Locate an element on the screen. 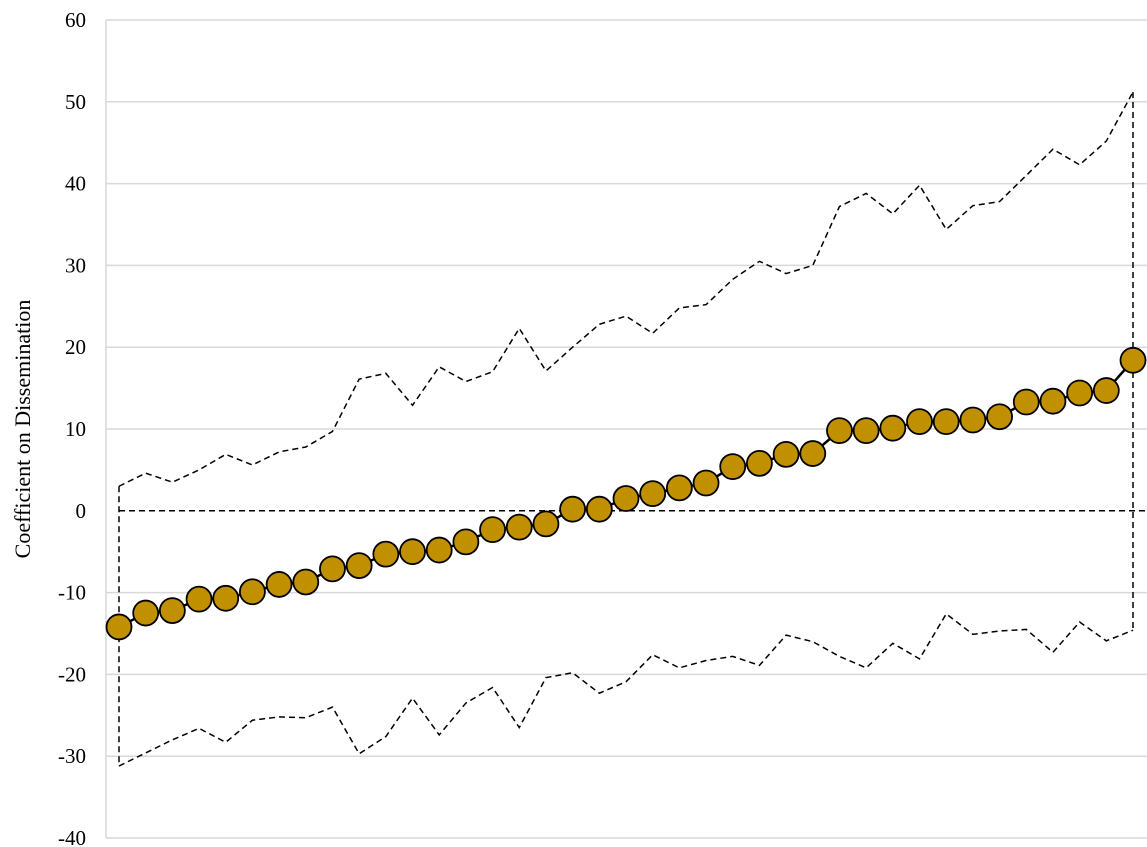 The width and height of the screenshot is (1147, 847). y-tick-labels: -40 -30 -20 -10 0 10 20 30 40 50 60 is located at coordinates (72, 427).